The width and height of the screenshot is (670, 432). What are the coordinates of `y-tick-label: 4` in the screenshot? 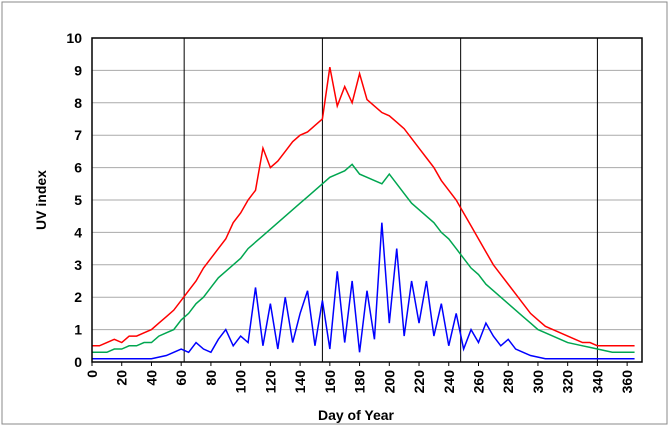 It's located at (78, 232).